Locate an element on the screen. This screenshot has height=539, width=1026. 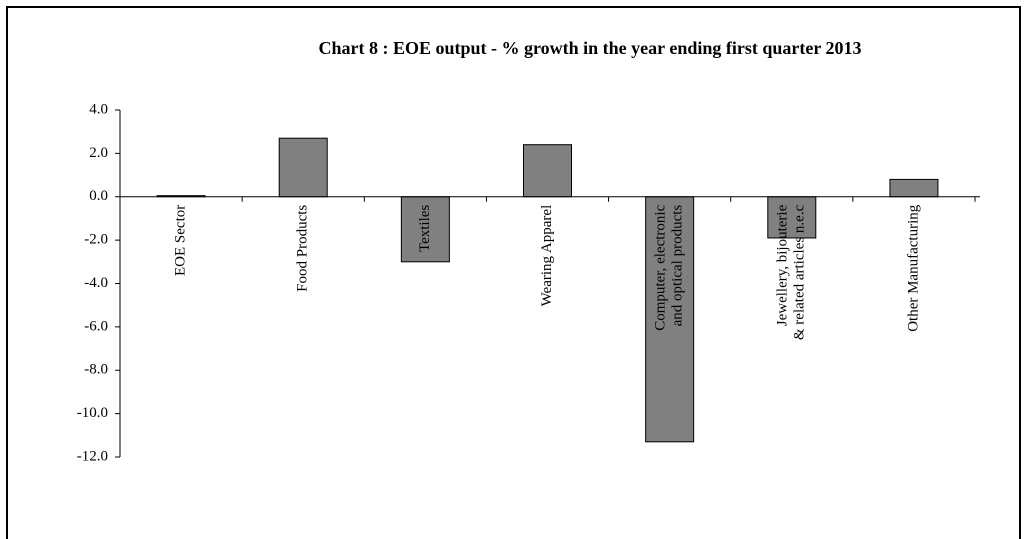
y-tick-label: -4.0 is located at coordinates (96, 283).